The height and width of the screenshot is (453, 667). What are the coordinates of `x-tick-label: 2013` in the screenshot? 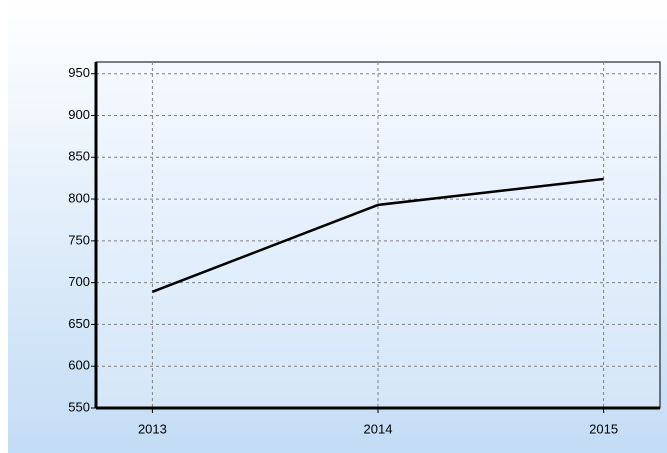 It's located at (152, 428).